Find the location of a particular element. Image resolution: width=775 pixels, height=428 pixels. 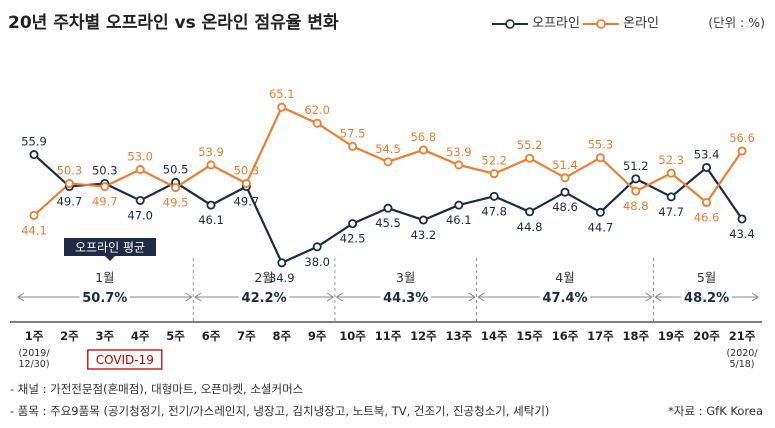

offline-value-label: 51.2 is located at coordinates (636, 166).